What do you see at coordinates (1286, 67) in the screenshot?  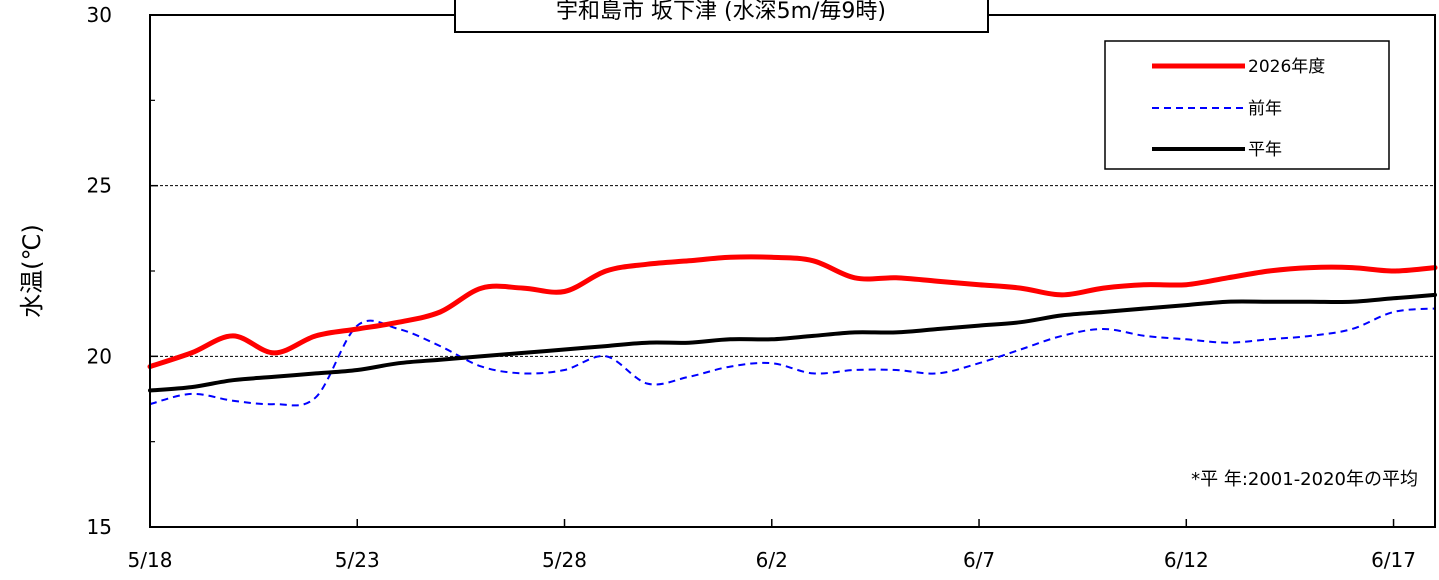 I see `legend-label-2026: 2026年度` at bounding box center [1286, 67].